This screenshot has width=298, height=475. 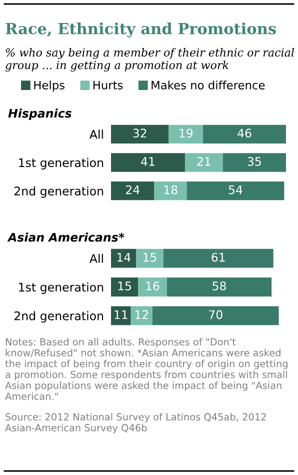 I want to click on data-label: 11, so click(x=121, y=314).